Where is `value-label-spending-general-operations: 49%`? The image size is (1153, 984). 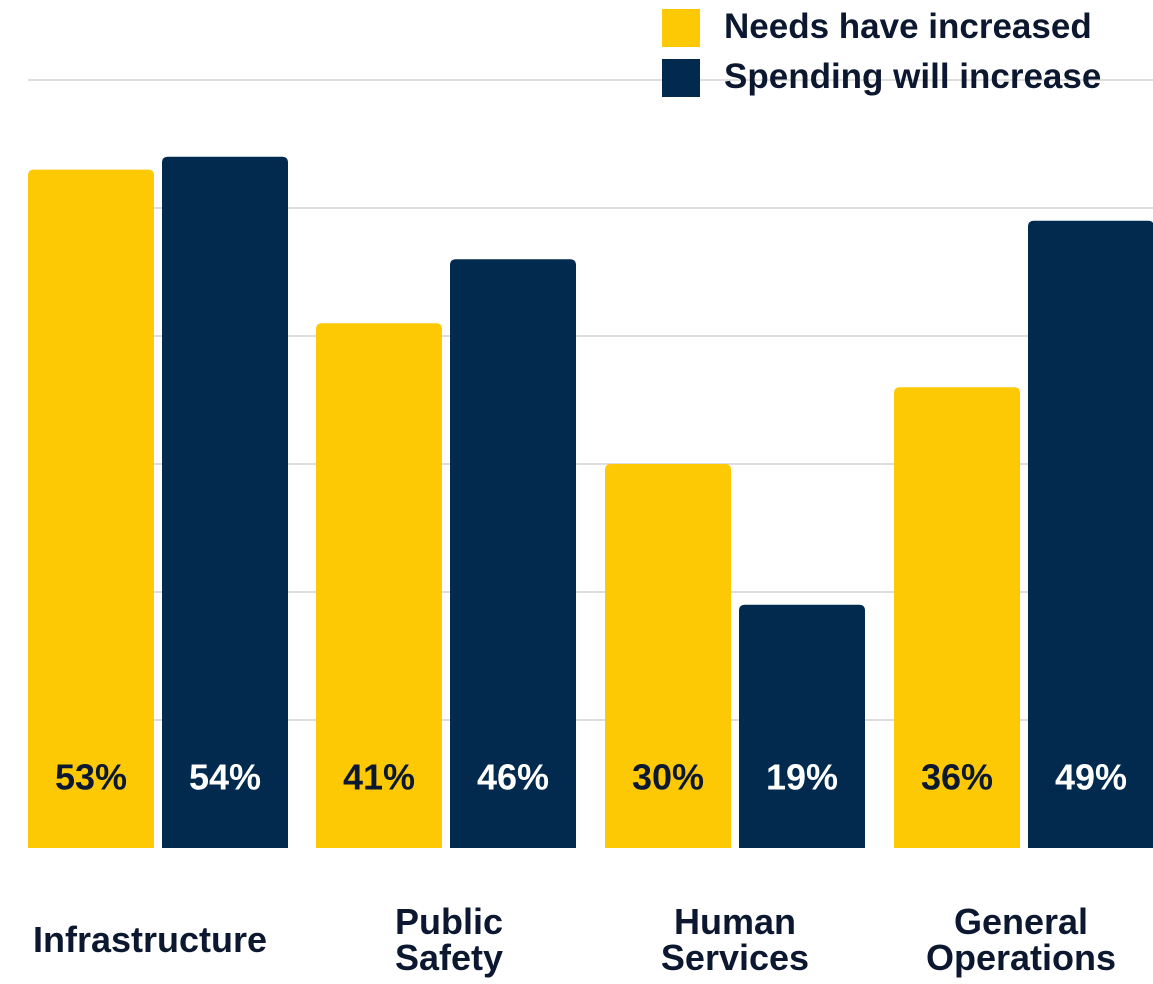 value-label-spending-general-operations: 49% is located at coordinates (1091, 777).